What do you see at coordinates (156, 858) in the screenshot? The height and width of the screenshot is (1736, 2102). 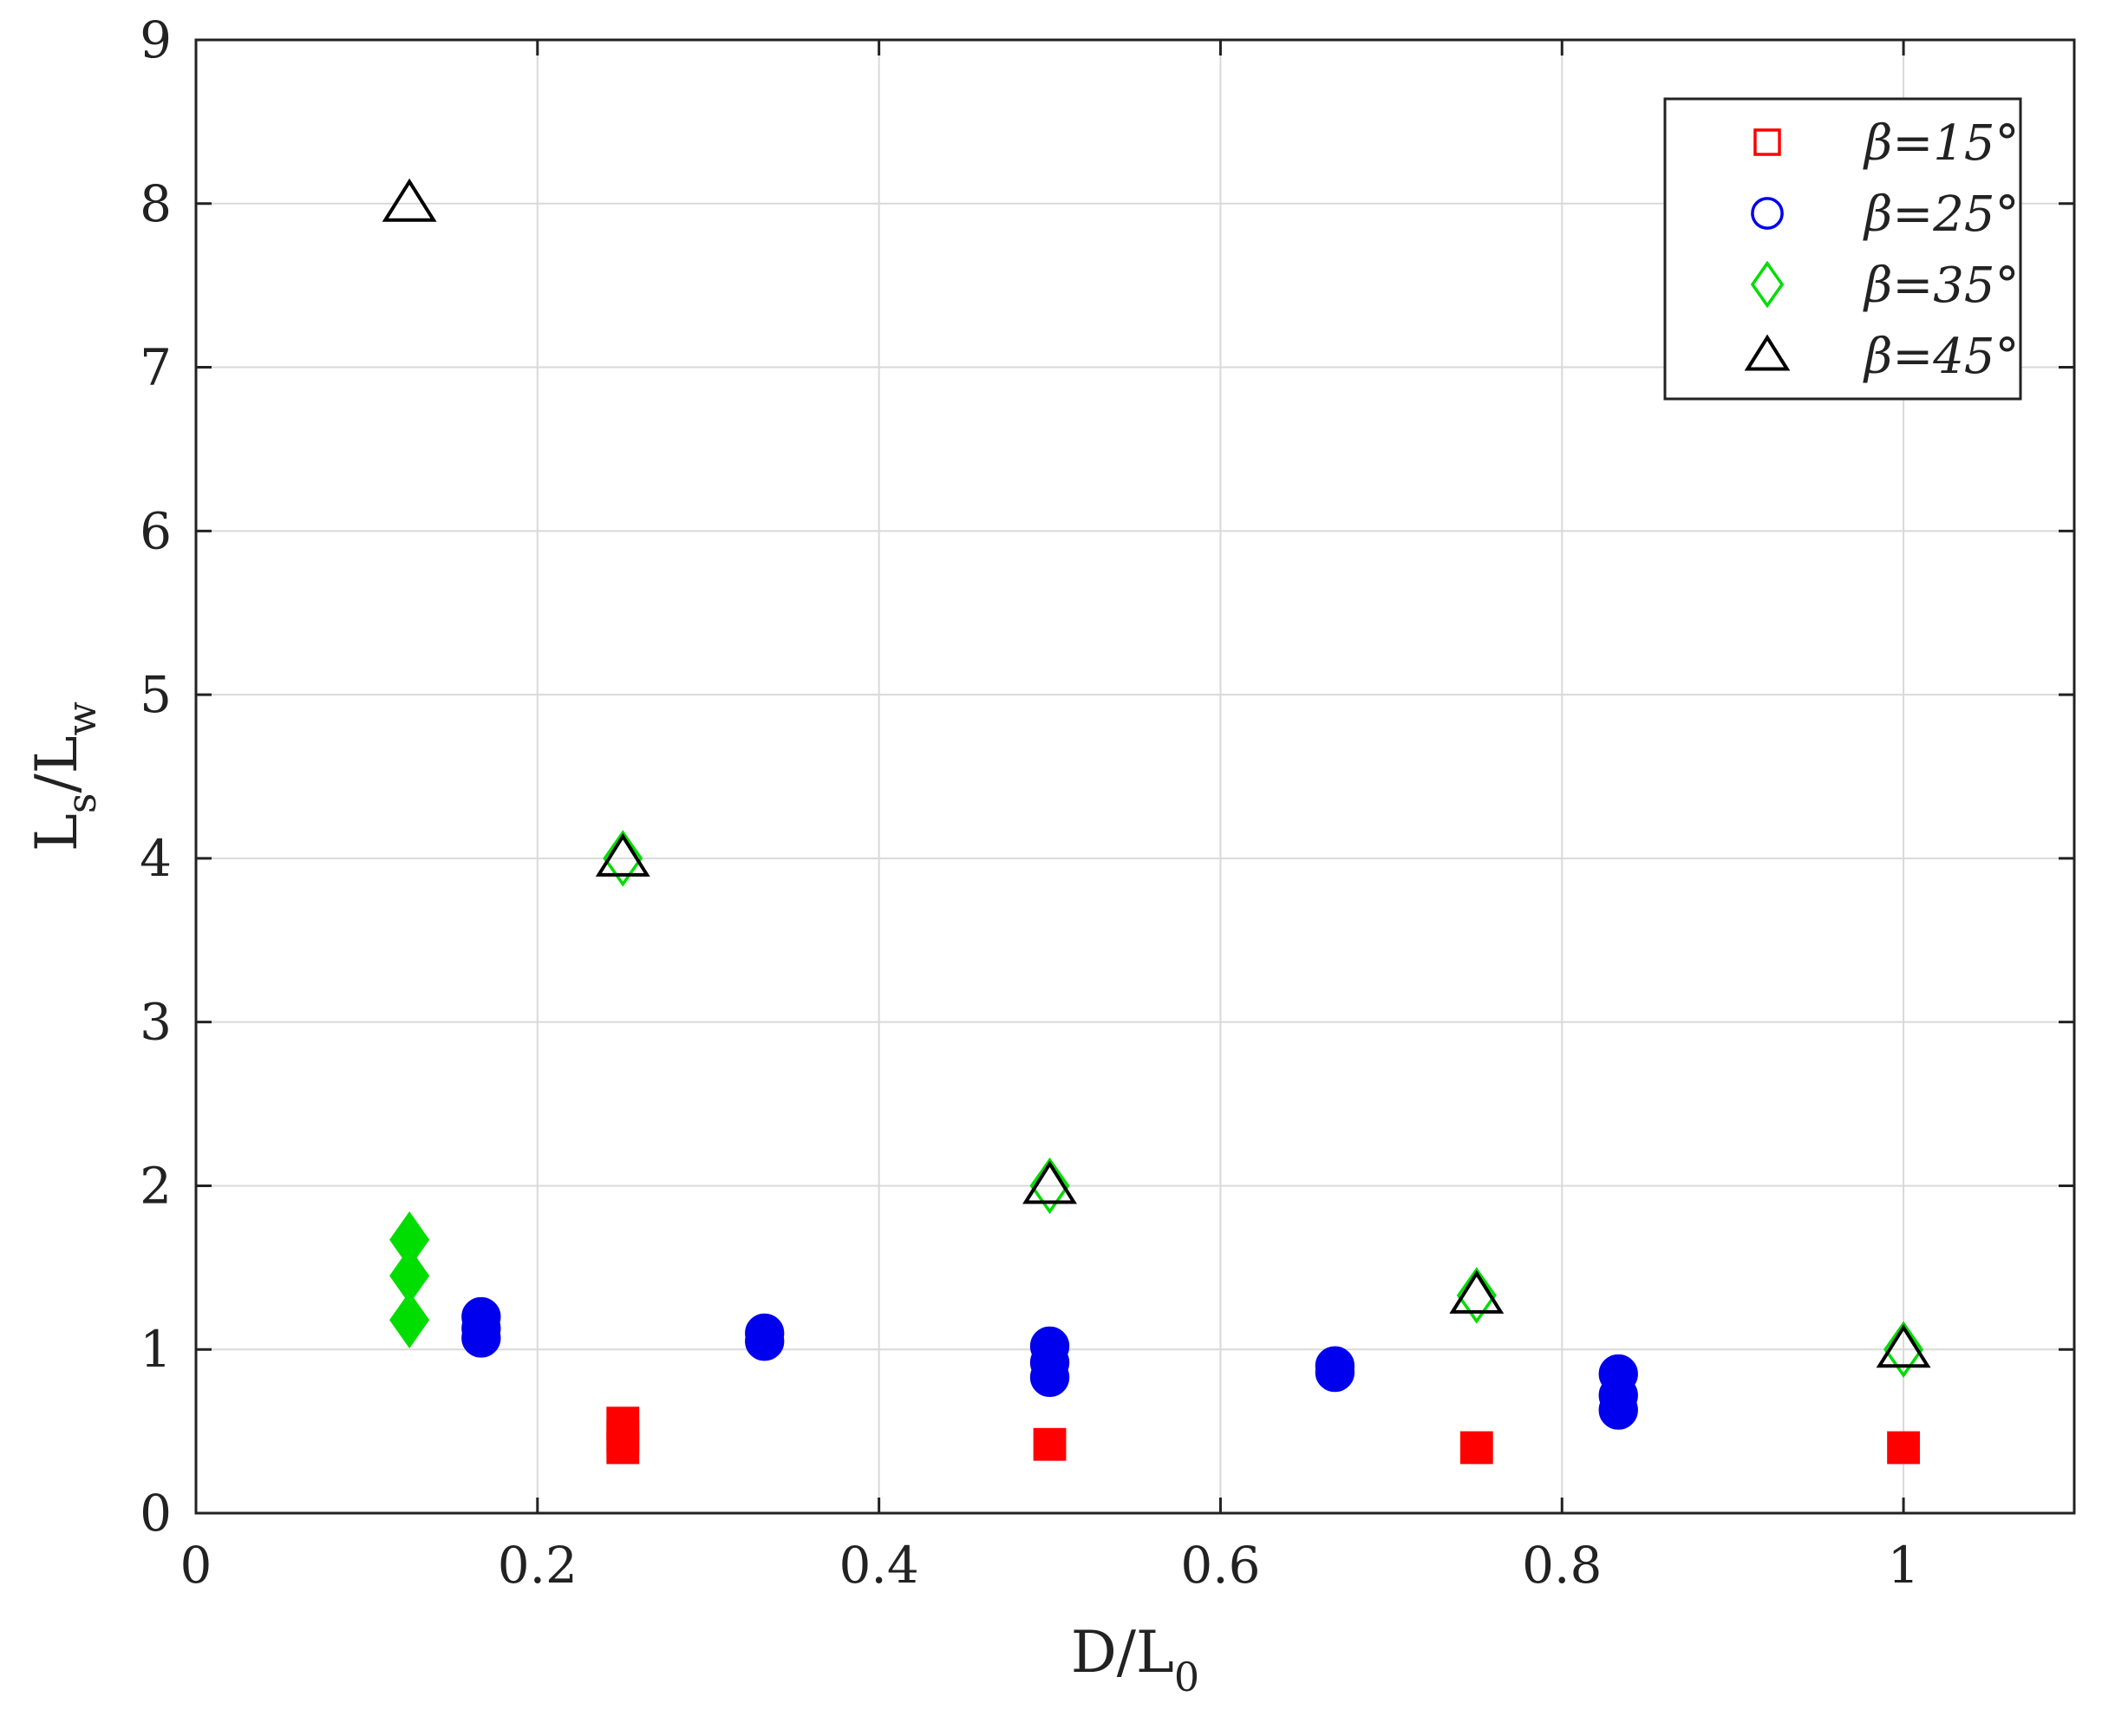 I see `y-tick-label: 4` at bounding box center [156, 858].